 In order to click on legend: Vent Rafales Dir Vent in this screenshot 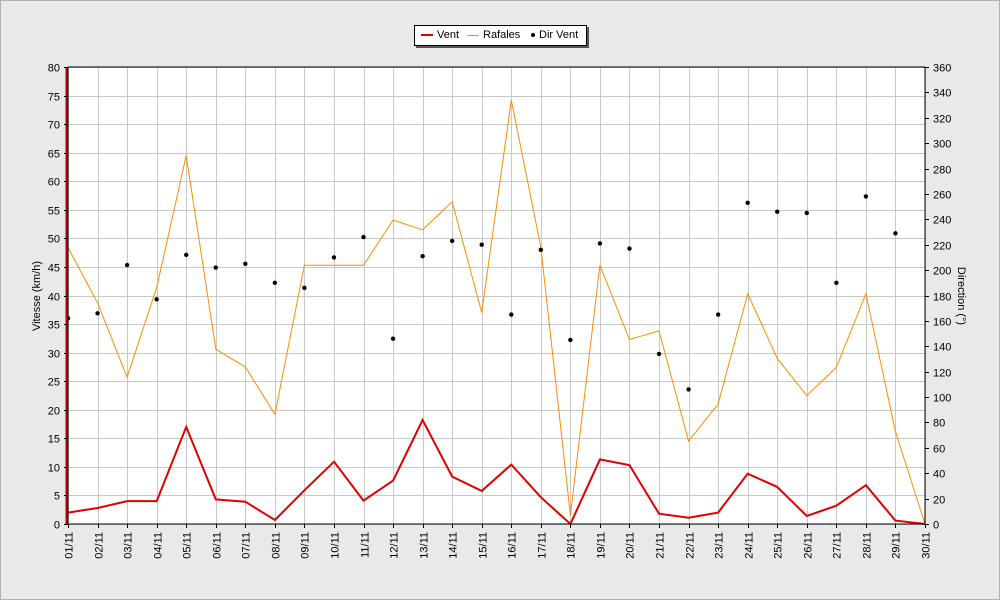, I will do `click(500, 35)`.